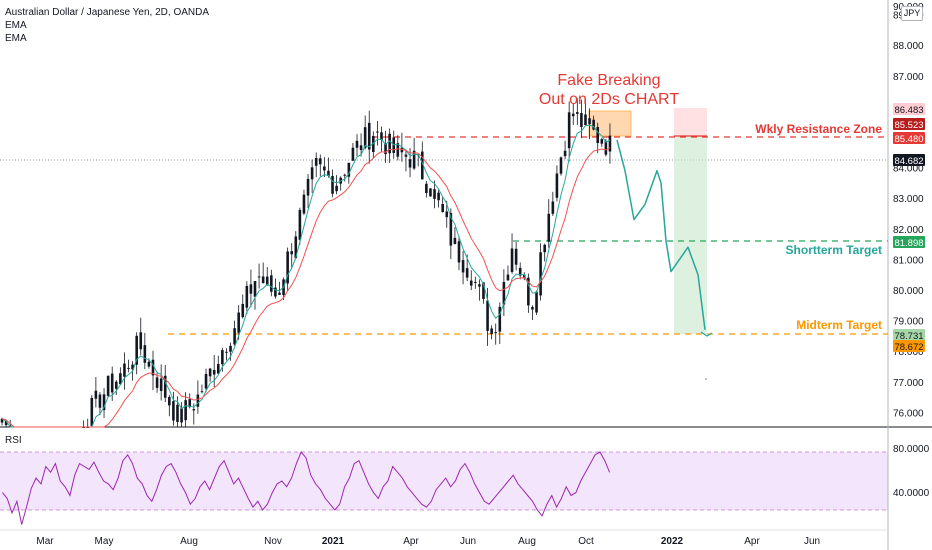 This screenshot has width=932, height=550. What do you see at coordinates (16, 25) in the screenshot?
I see `ema-label-1: EMA` at bounding box center [16, 25].